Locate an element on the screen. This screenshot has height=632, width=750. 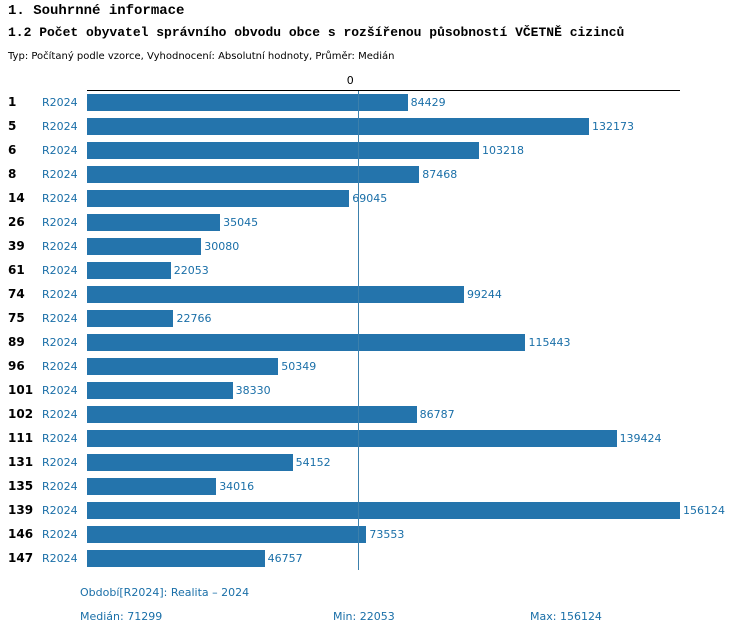
row-category-label: 39 is located at coordinates (16, 246).